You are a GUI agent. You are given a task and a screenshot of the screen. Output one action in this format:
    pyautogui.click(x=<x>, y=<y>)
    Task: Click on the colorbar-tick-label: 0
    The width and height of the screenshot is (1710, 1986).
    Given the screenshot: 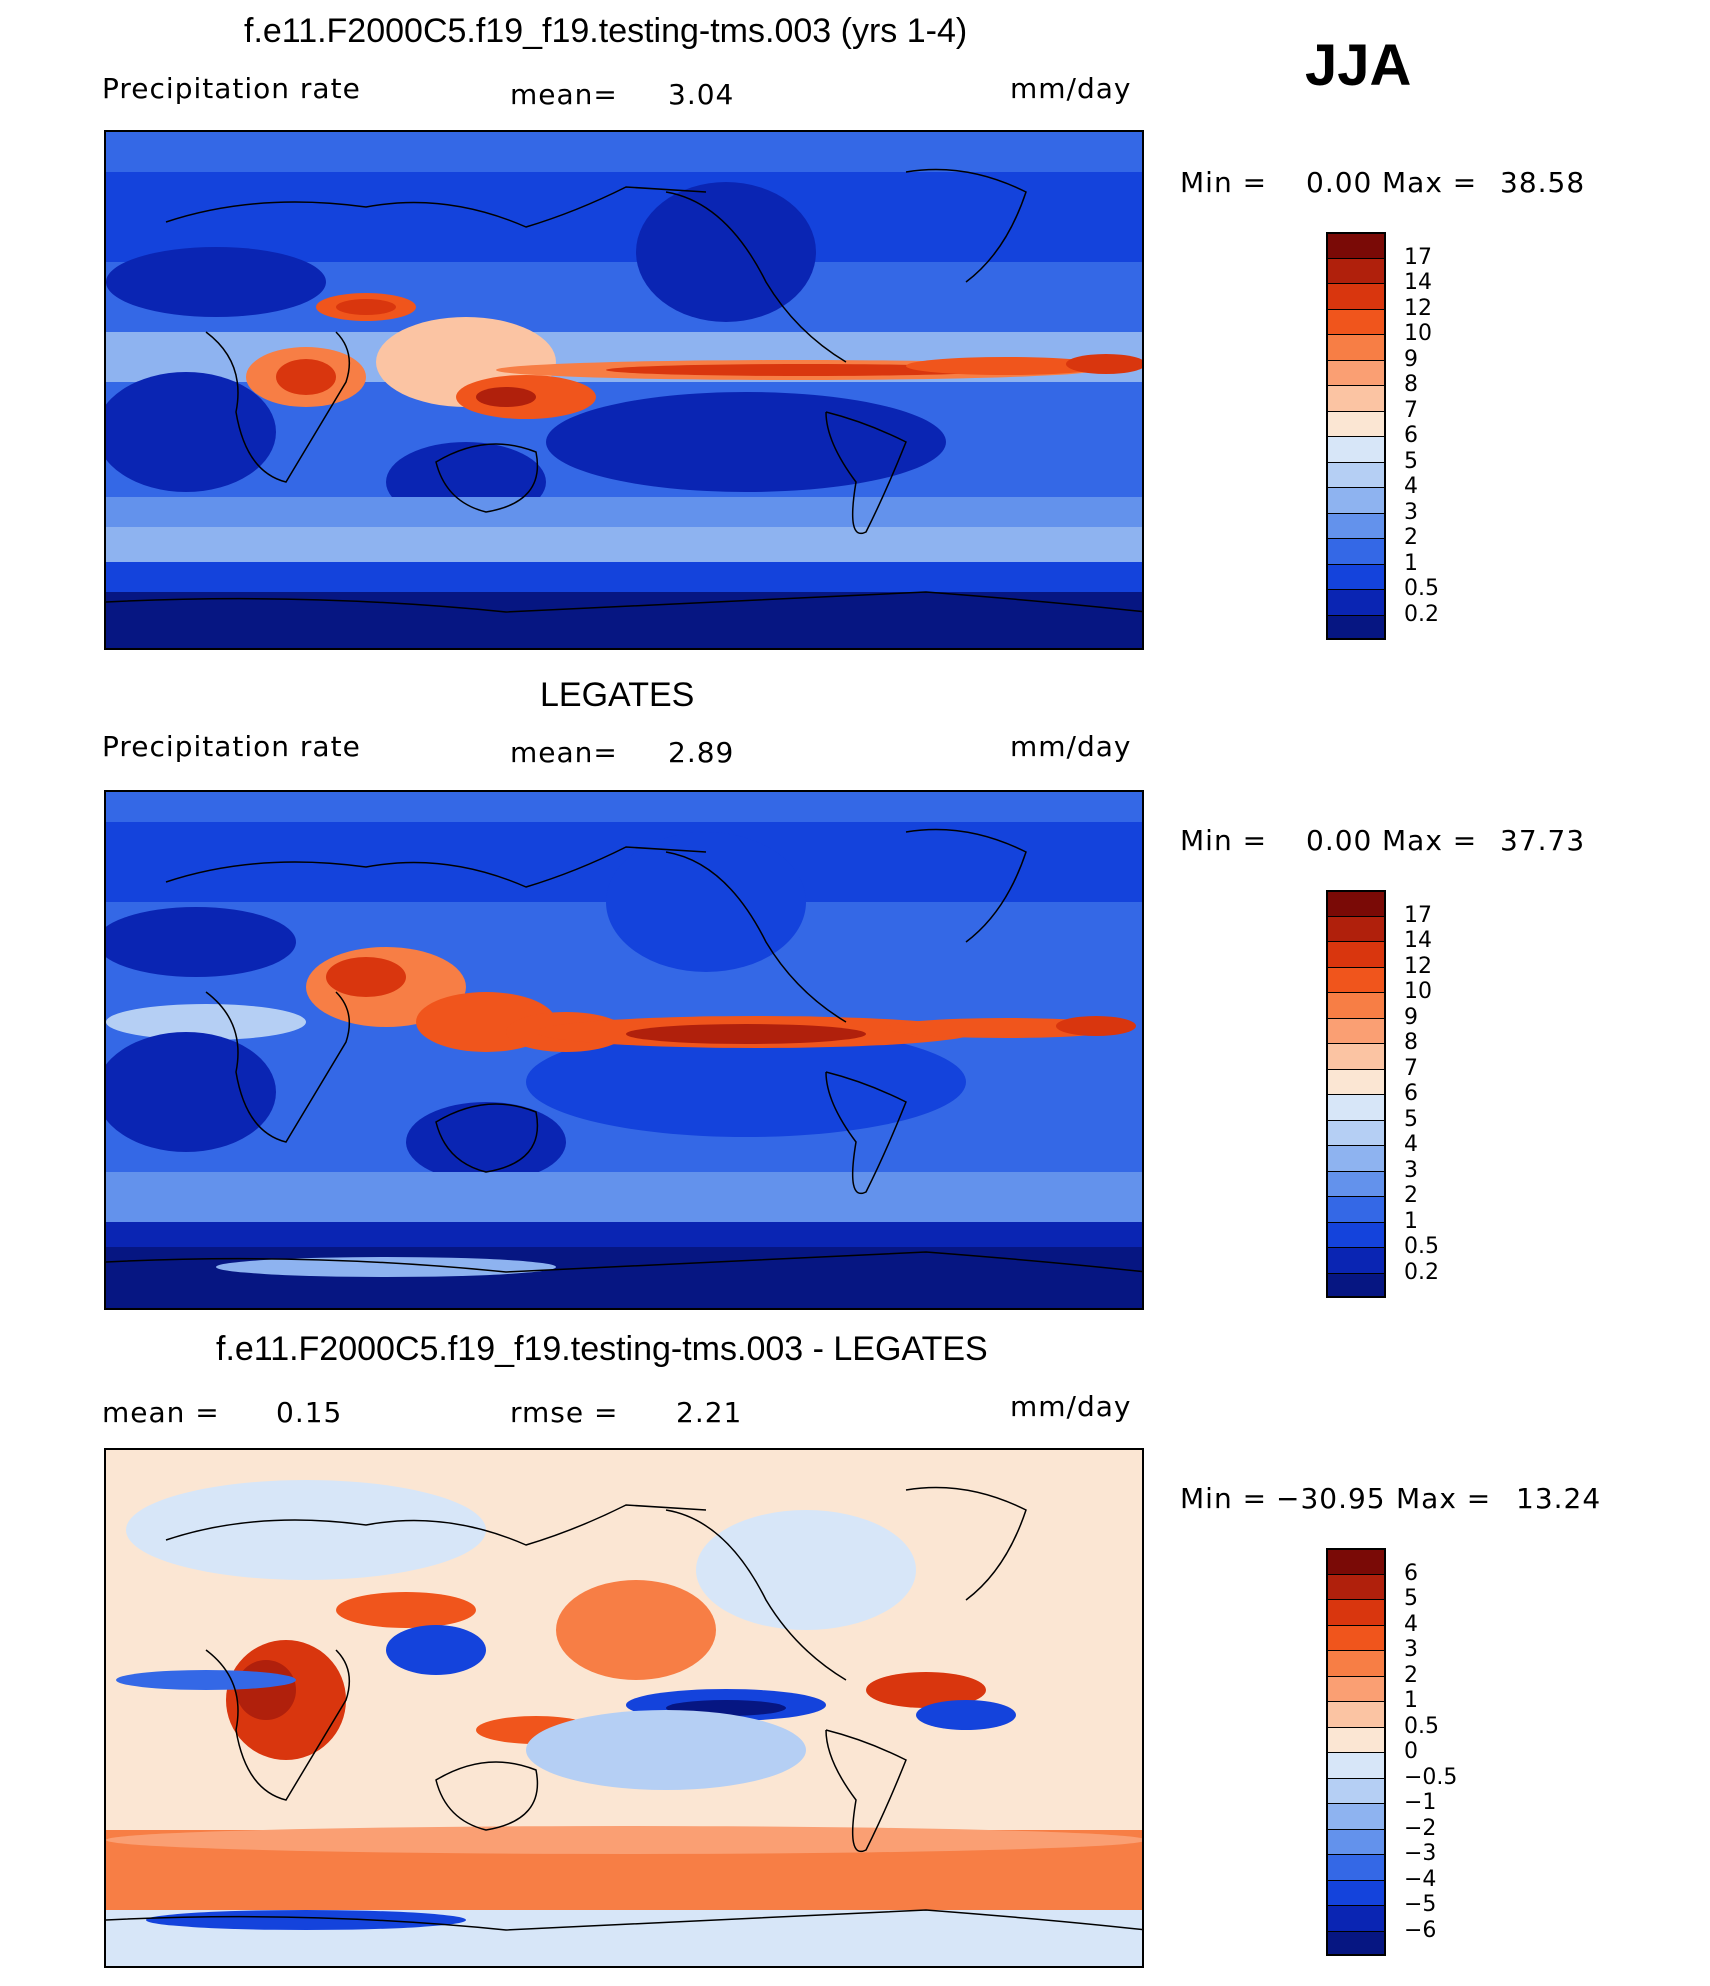 What is the action you would take?
    pyautogui.click(x=1411, y=1751)
    